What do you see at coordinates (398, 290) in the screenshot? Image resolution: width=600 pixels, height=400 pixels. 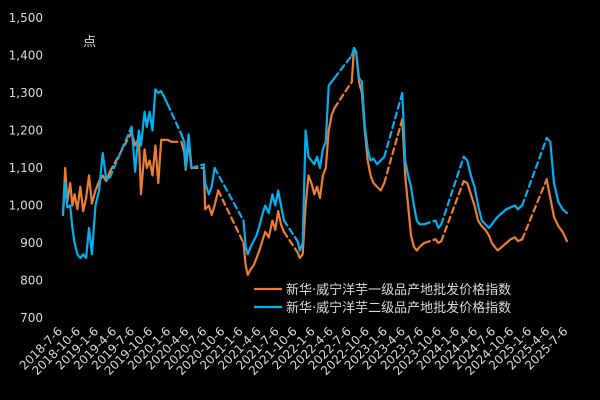 I see `legend-label-first-grade: 新华·威宁洋芋一级品产地批发价格指数` at bounding box center [398, 290].